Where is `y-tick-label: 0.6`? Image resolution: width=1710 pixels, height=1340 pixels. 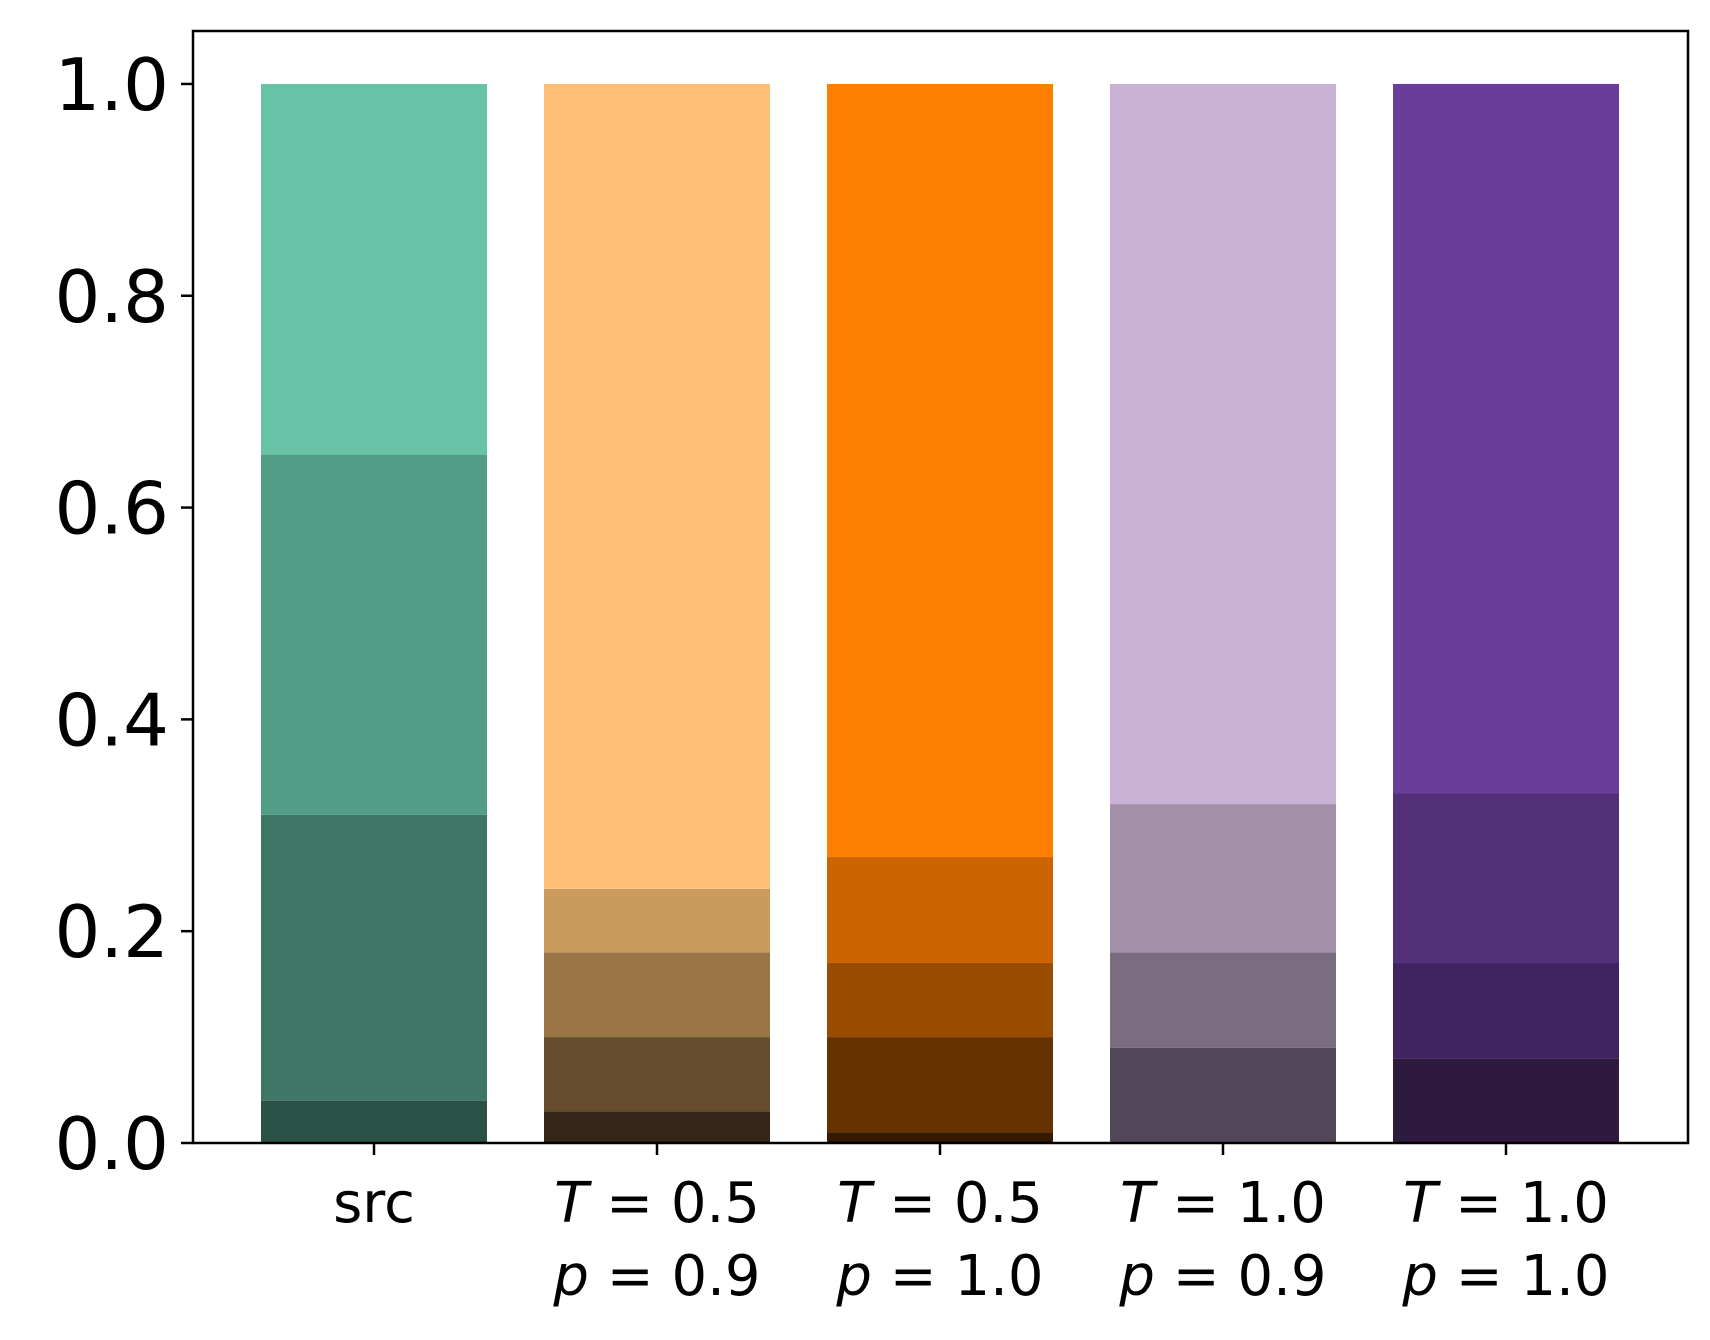 y-tick-label: 0.6 is located at coordinates (111, 509).